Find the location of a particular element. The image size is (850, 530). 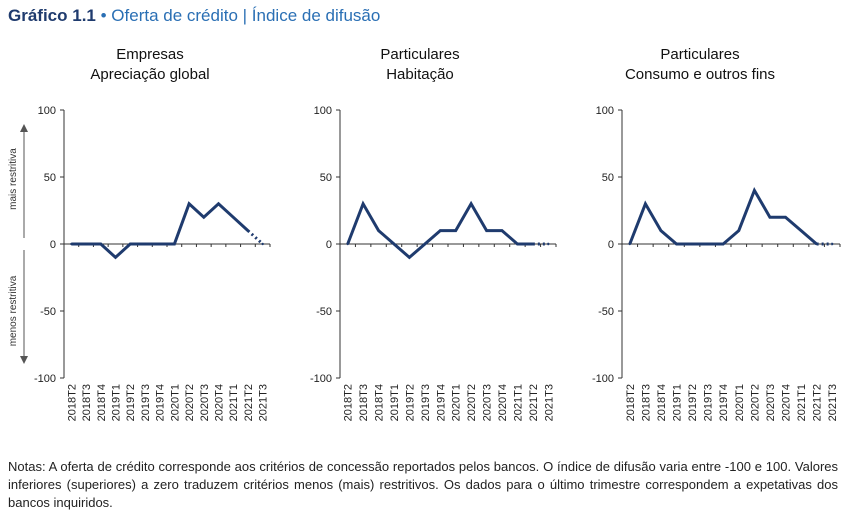

chart-title: Empresas is located at coordinates (150, 54).